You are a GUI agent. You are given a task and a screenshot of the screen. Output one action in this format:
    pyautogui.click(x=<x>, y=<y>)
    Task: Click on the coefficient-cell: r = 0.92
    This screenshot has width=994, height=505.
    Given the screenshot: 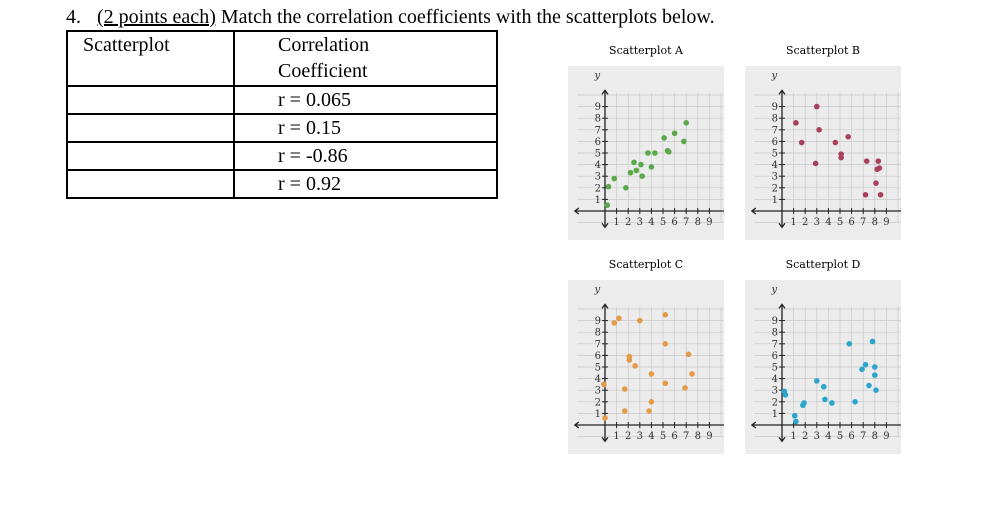 What is the action you would take?
    pyautogui.click(x=365, y=184)
    